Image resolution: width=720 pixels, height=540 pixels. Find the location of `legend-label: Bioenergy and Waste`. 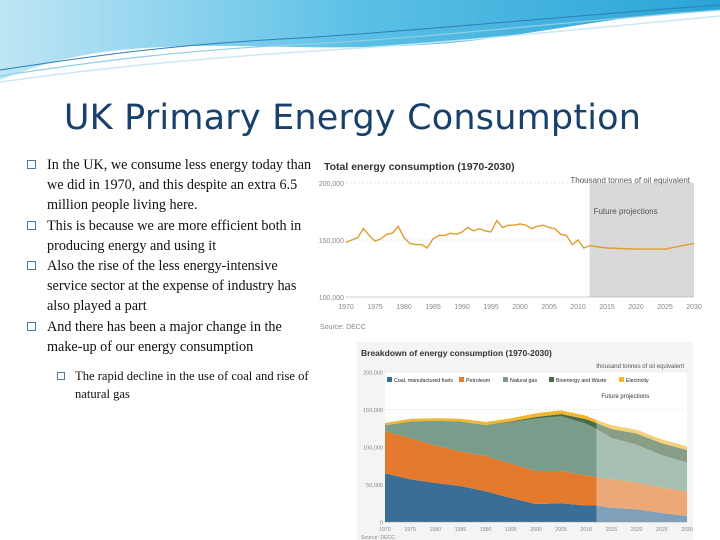

legend-label: Bioenergy and Waste is located at coordinates (581, 381).